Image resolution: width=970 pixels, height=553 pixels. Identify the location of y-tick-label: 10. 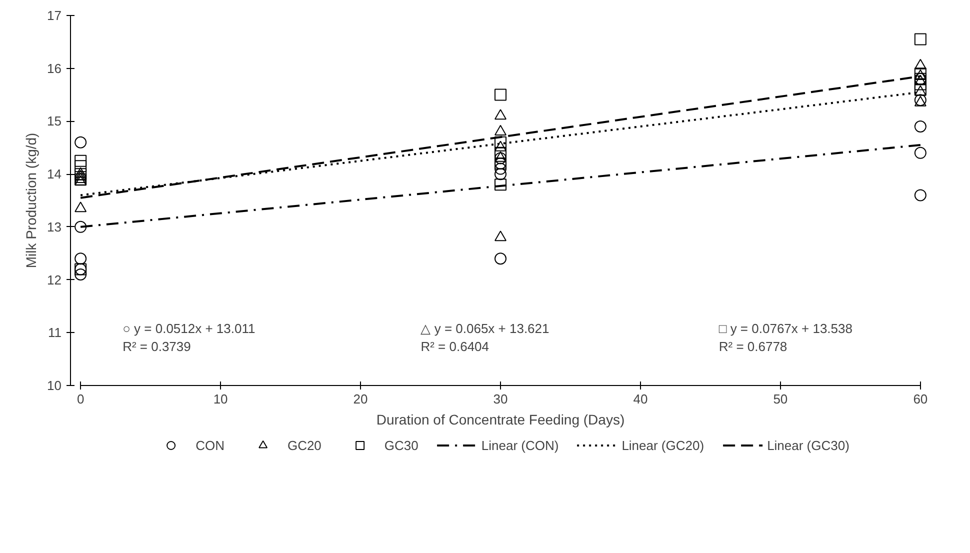
(54, 385).